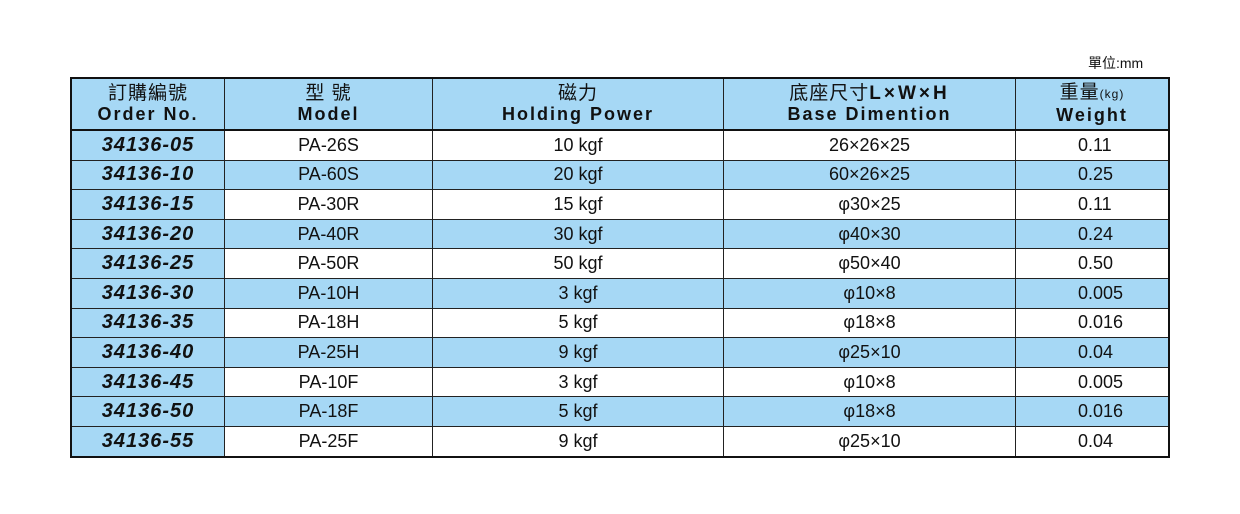  What do you see at coordinates (869, 263) in the screenshot?
I see `cell-base-dimension: φ50×40` at bounding box center [869, 263].